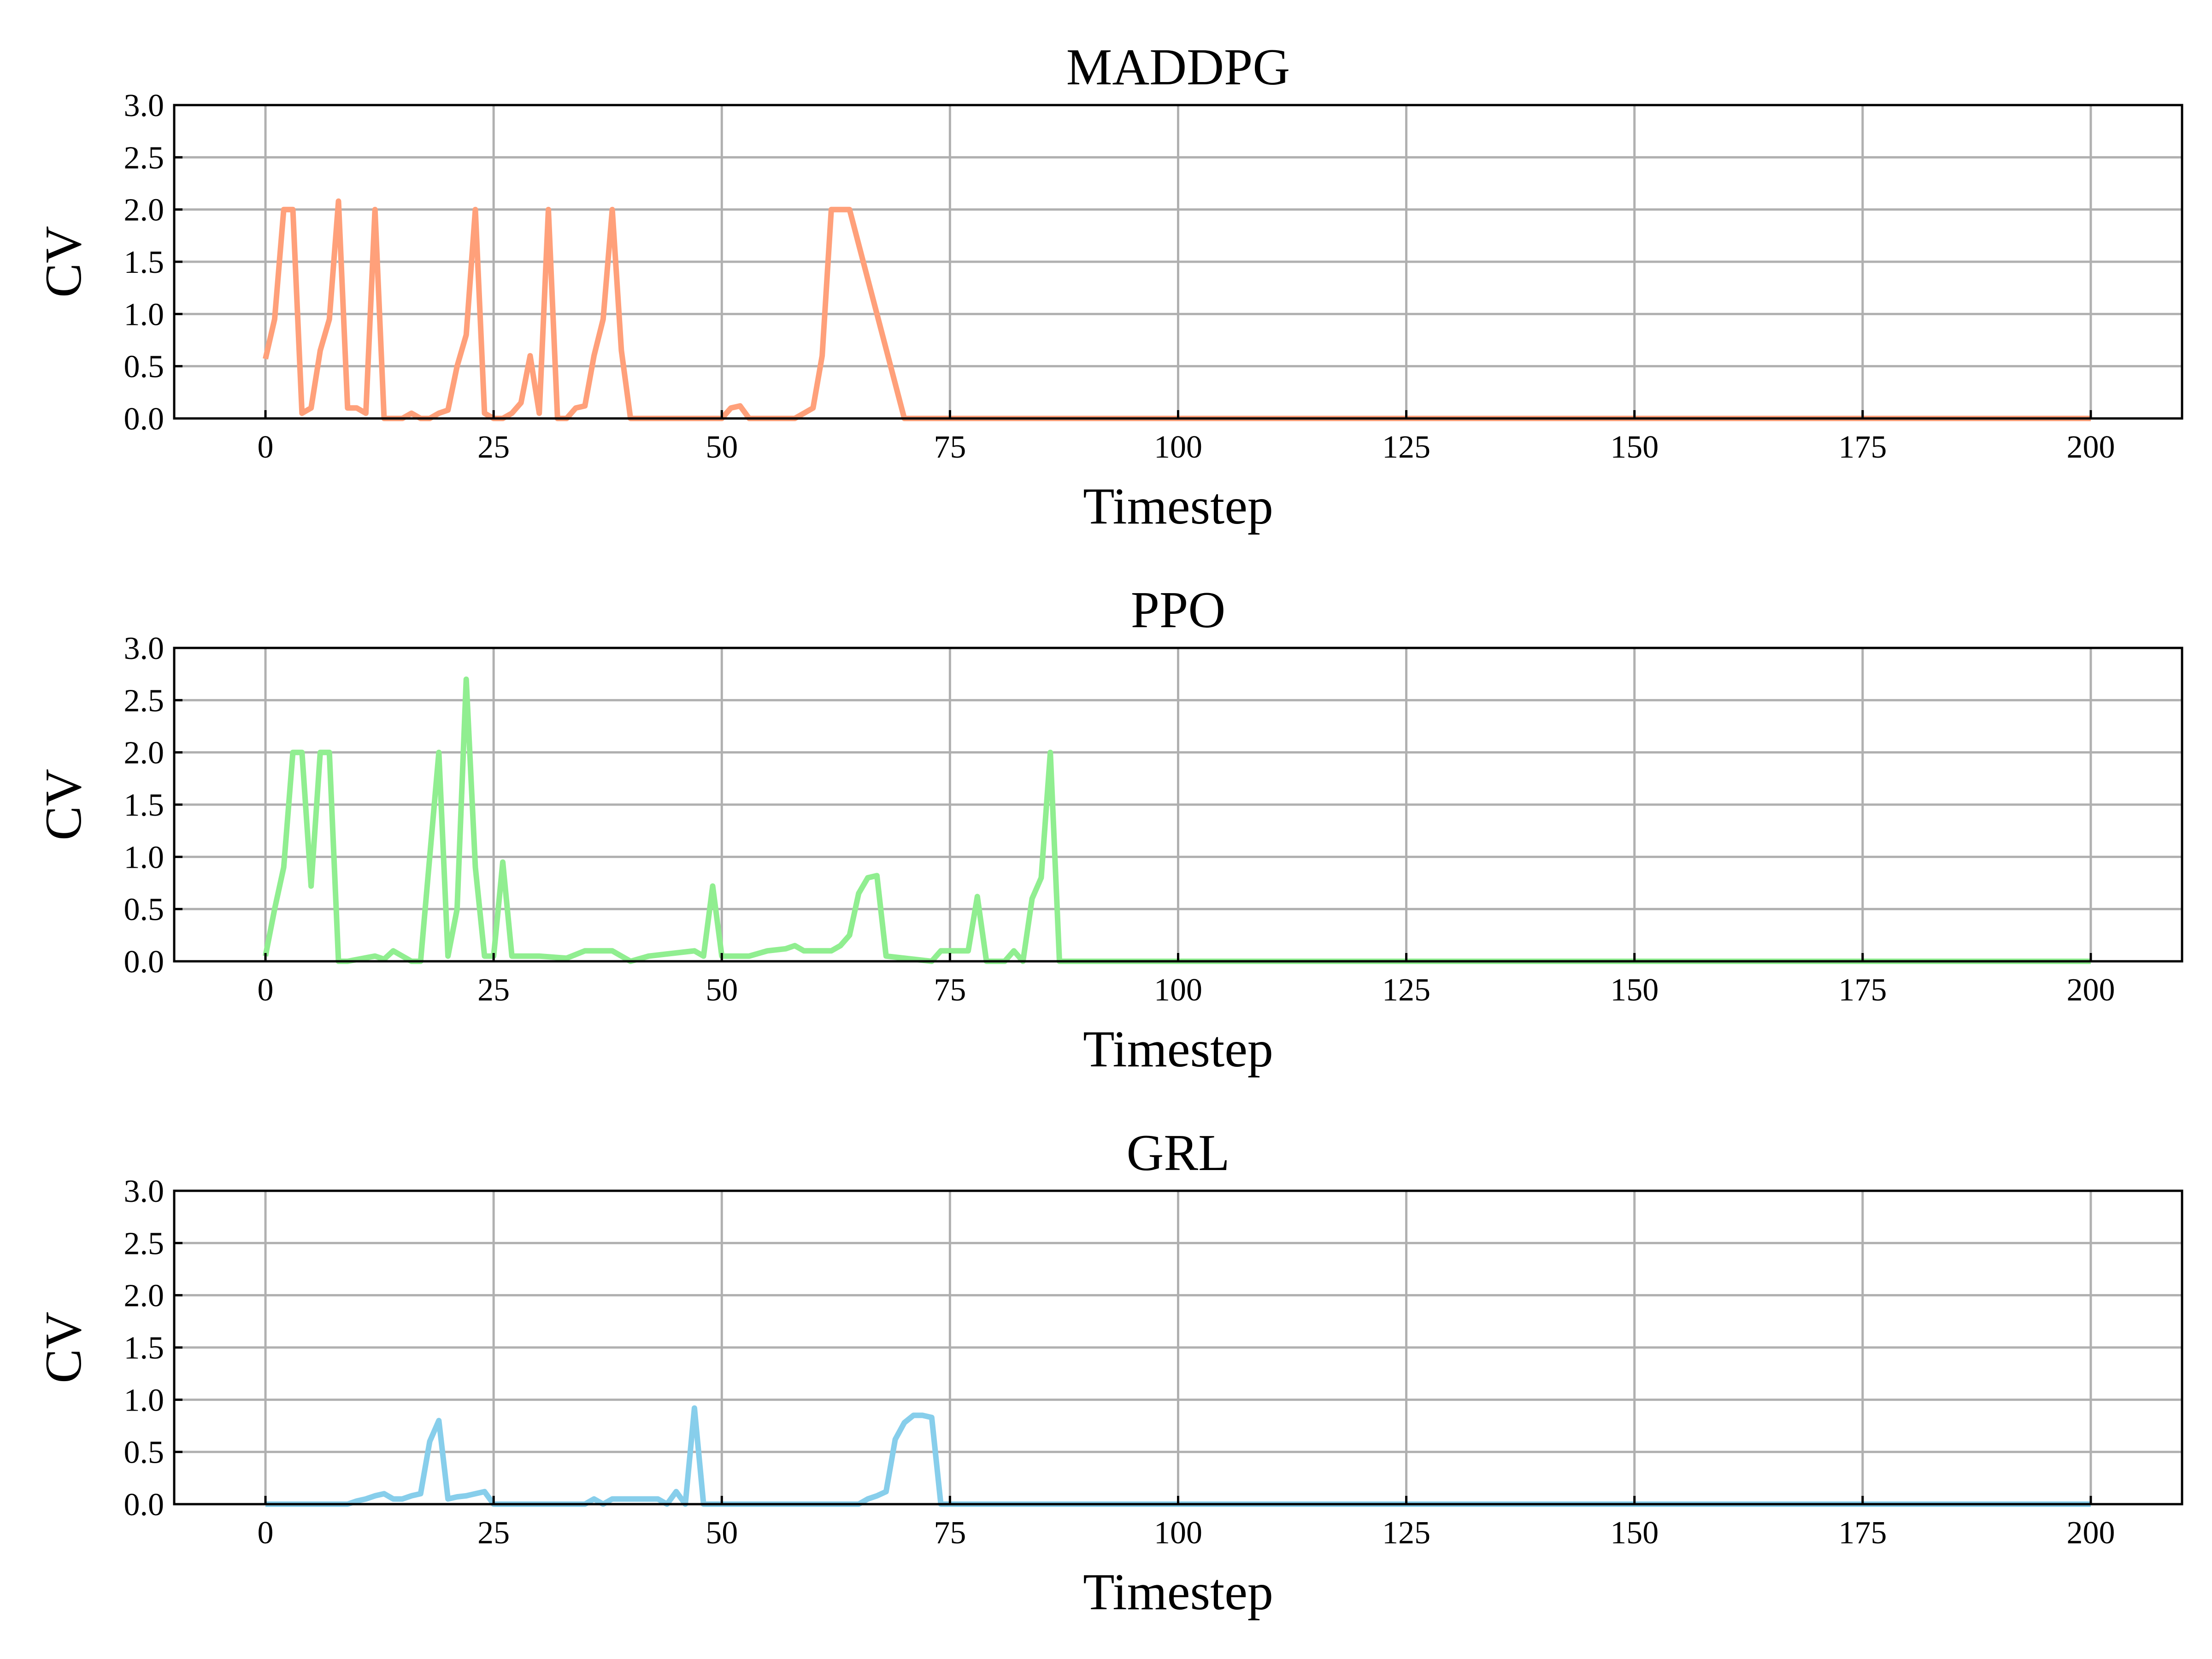 The image size is (2212, 1659). Describe the element at coordinates (1178, 1153) in the screenshot. I see `chart-title: GRL` at that location.